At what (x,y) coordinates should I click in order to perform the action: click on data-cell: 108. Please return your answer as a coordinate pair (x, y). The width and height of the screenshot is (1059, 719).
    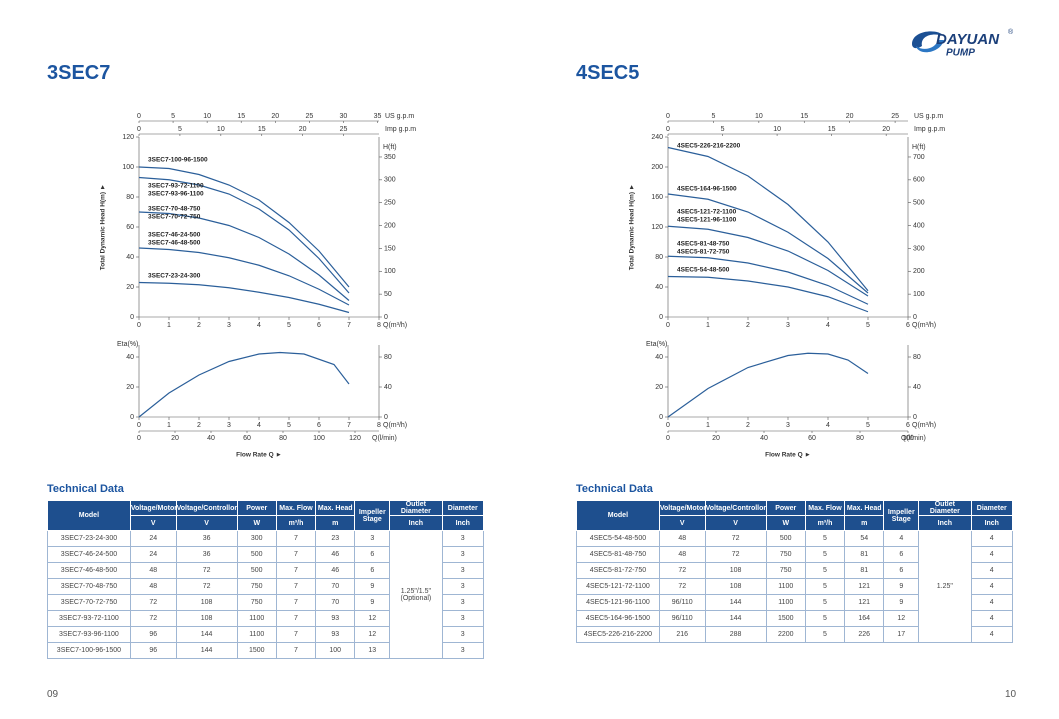
    Looking at the image, I should click on (206, 618).